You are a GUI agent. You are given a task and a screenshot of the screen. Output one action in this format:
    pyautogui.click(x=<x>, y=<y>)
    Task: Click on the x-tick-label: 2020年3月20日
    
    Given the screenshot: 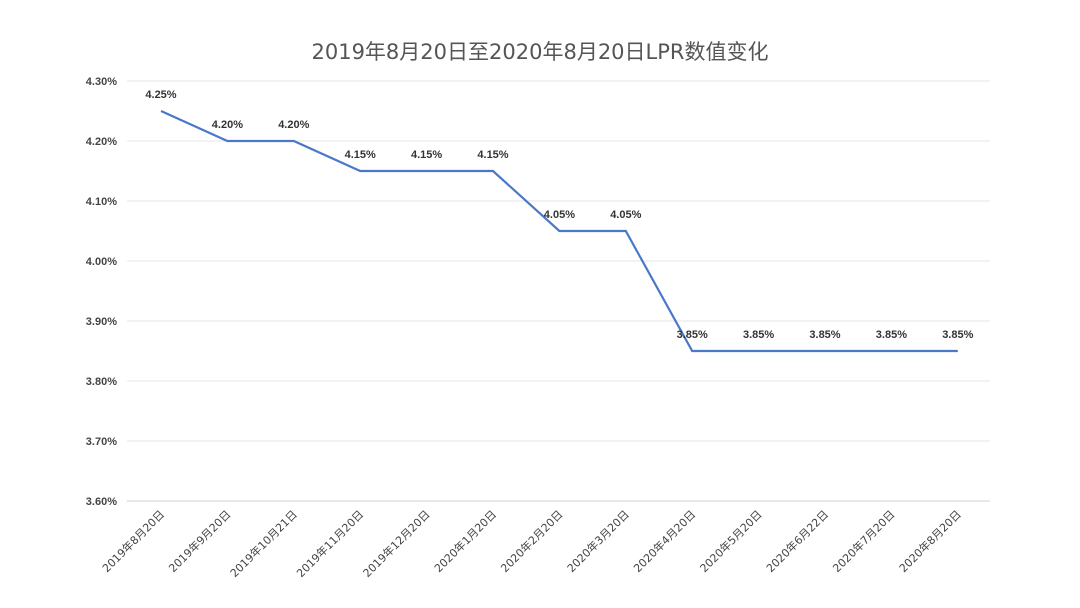 What is the action you would take?
    pyautogui.click(x=598, y=541)
    